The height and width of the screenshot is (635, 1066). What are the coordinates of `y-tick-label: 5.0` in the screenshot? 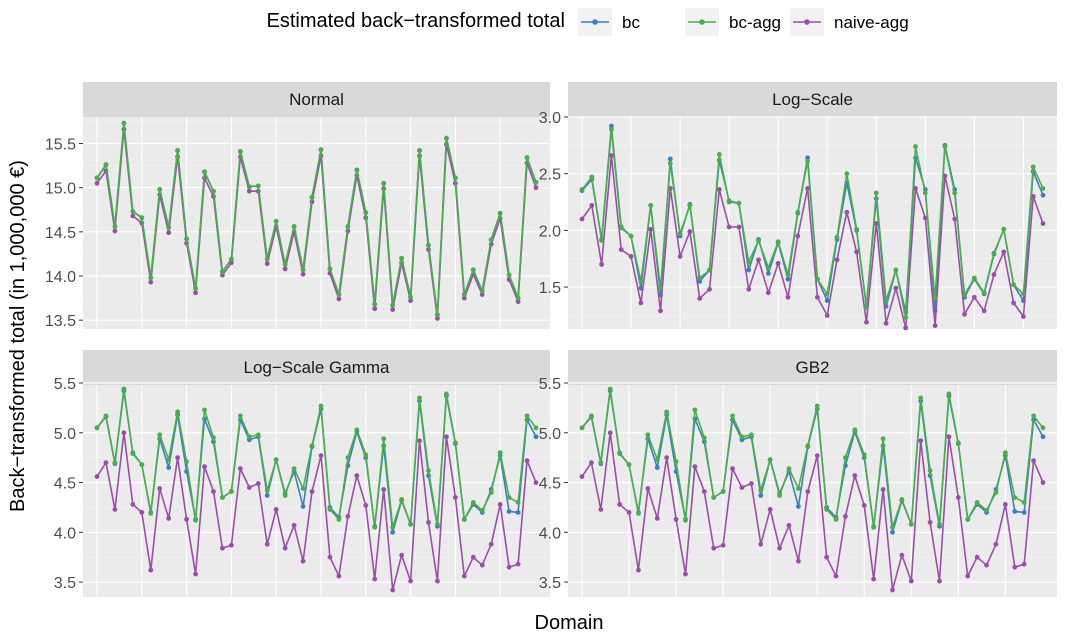 It's located at (550, 434).